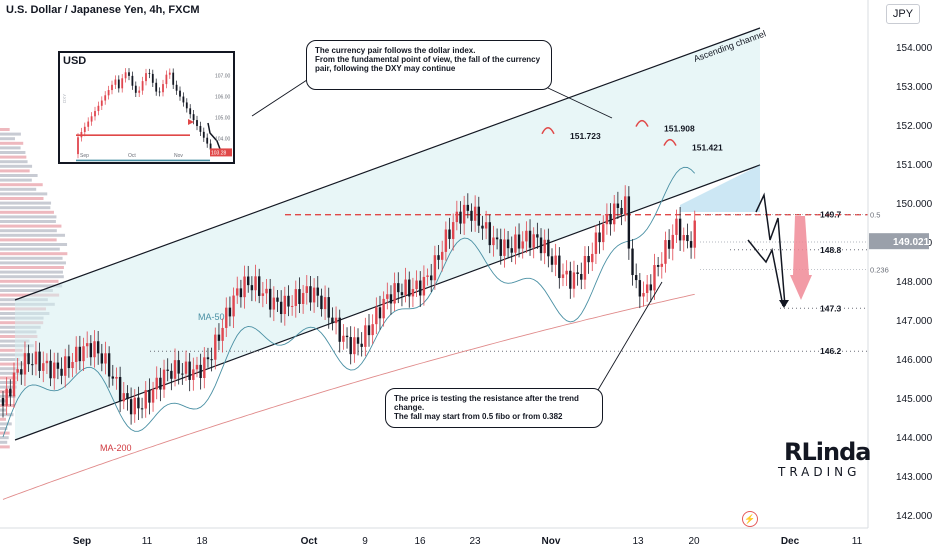  What do you see at coordinates (914, 126) in the screenshot?
I see `y-tick-label: 152.000` at bounding box center [914, 126].